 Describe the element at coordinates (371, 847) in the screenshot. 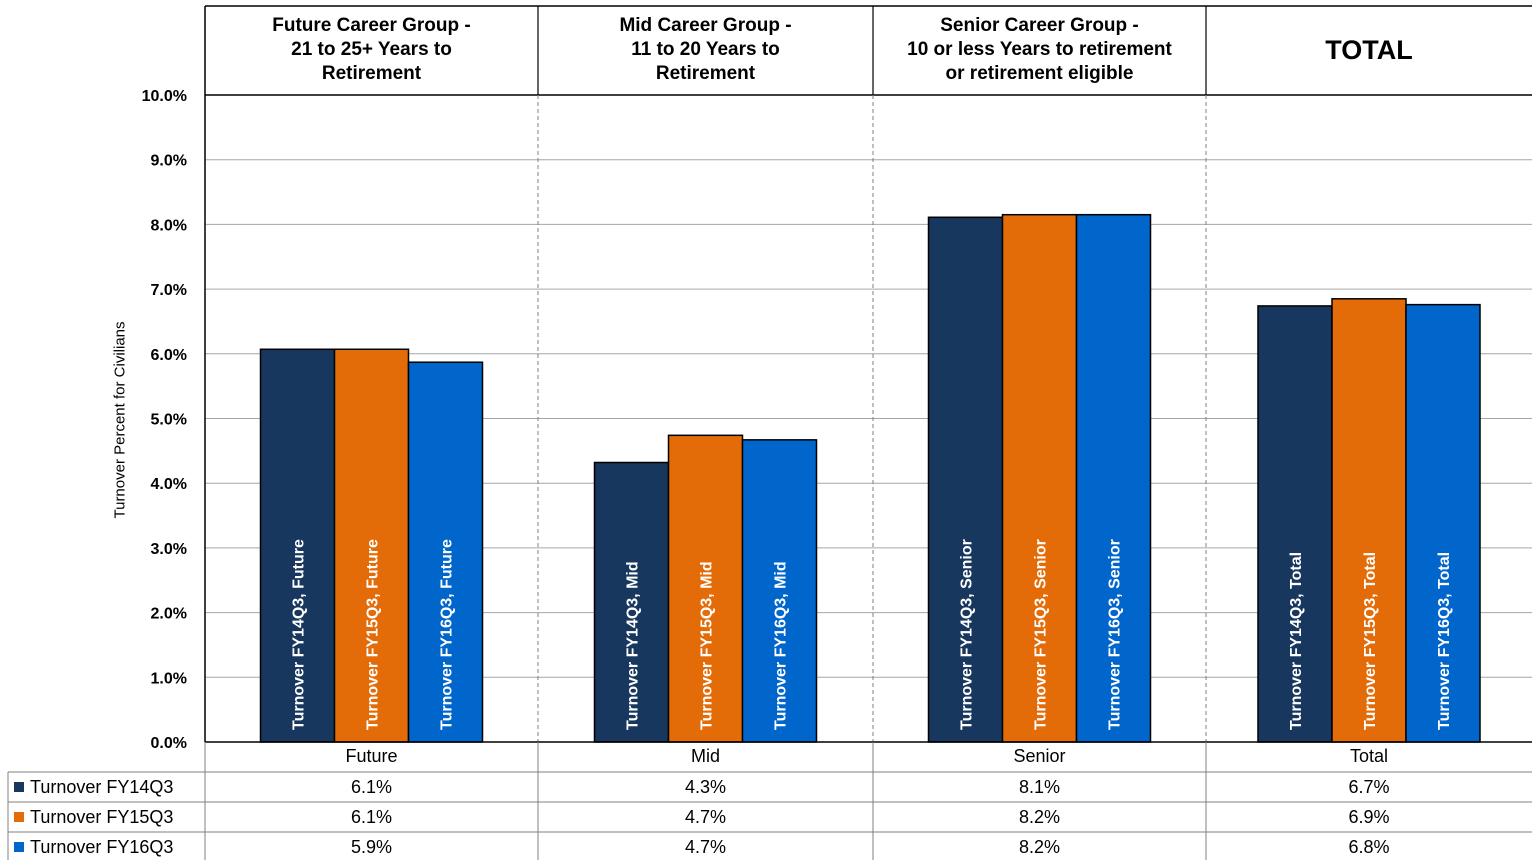

I see `table-cell: 5.9%` at that location.